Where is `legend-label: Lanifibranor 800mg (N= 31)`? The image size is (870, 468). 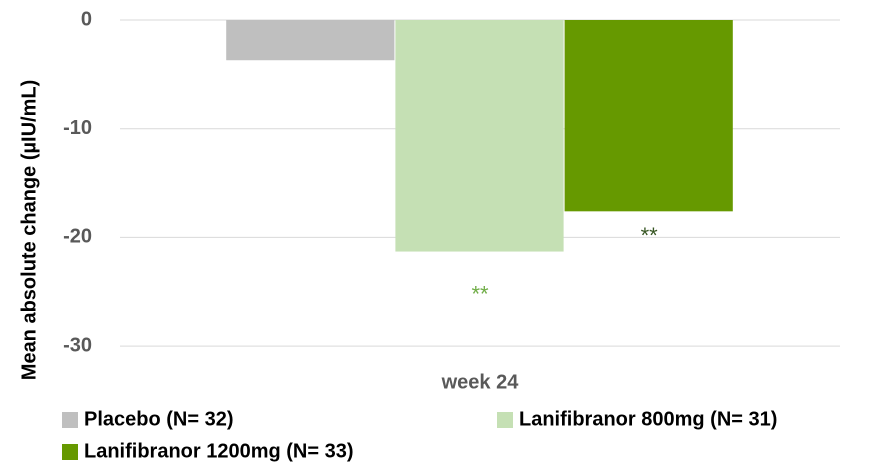
legend-label: Lanifibranor 800mg (N= 31) is located at coordinates (648, 419).